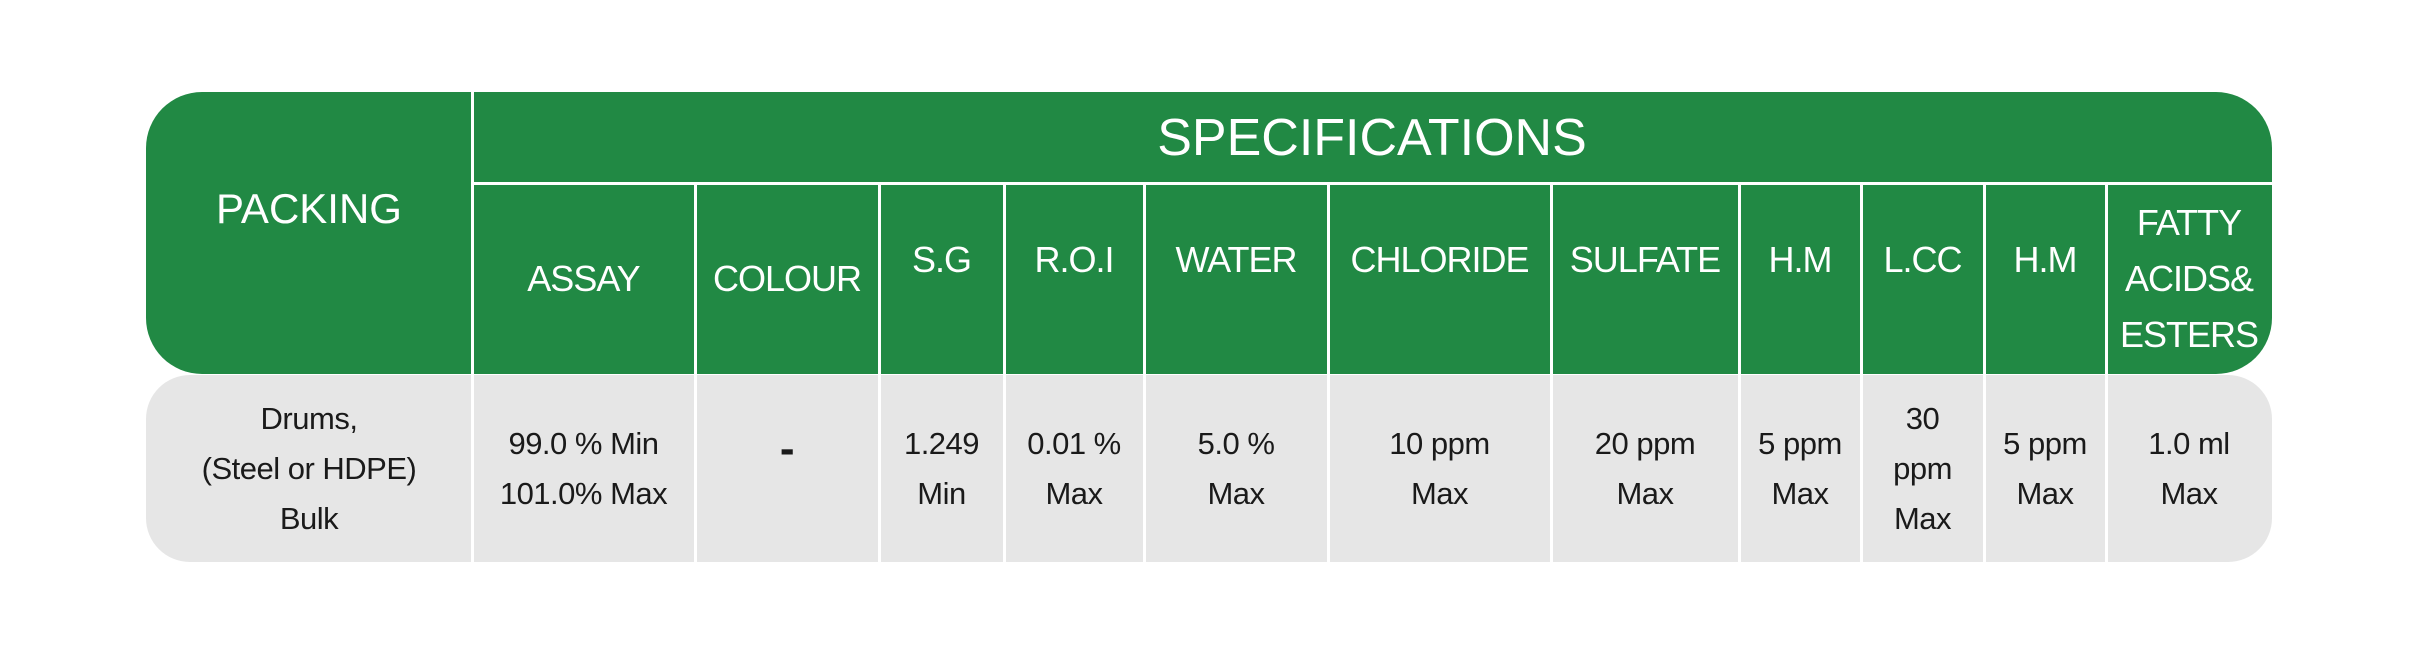  What do you see at coordinates (309, 418) in the screenshot?
I see `packing-line: Drums,` at bounding box center [309, 418].